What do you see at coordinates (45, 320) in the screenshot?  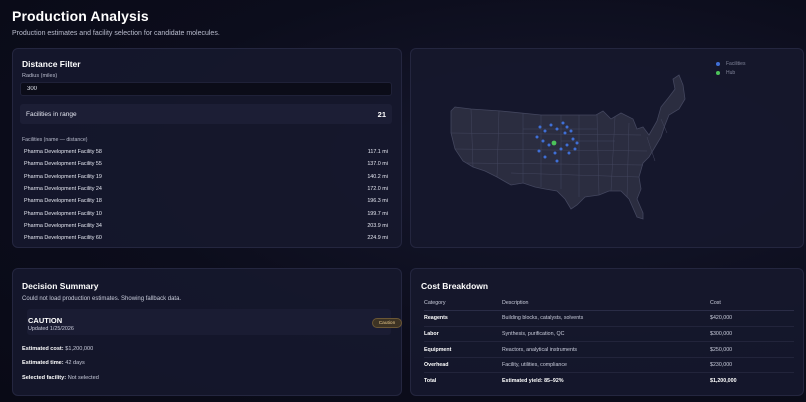 I see `status-label: CAUTION` at bounding box center [45, 320].